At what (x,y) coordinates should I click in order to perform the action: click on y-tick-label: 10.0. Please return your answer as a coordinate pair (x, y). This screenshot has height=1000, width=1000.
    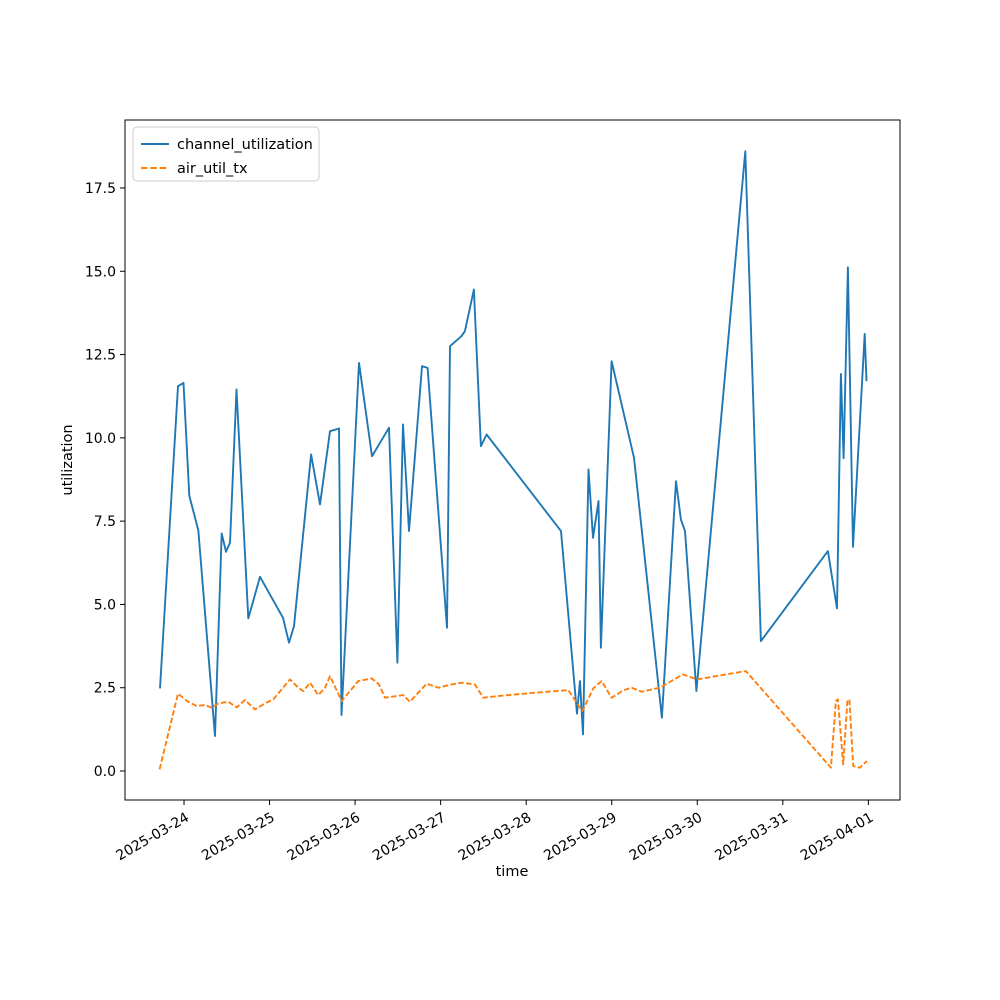
    Looking at the image, I should click on (100, 439).